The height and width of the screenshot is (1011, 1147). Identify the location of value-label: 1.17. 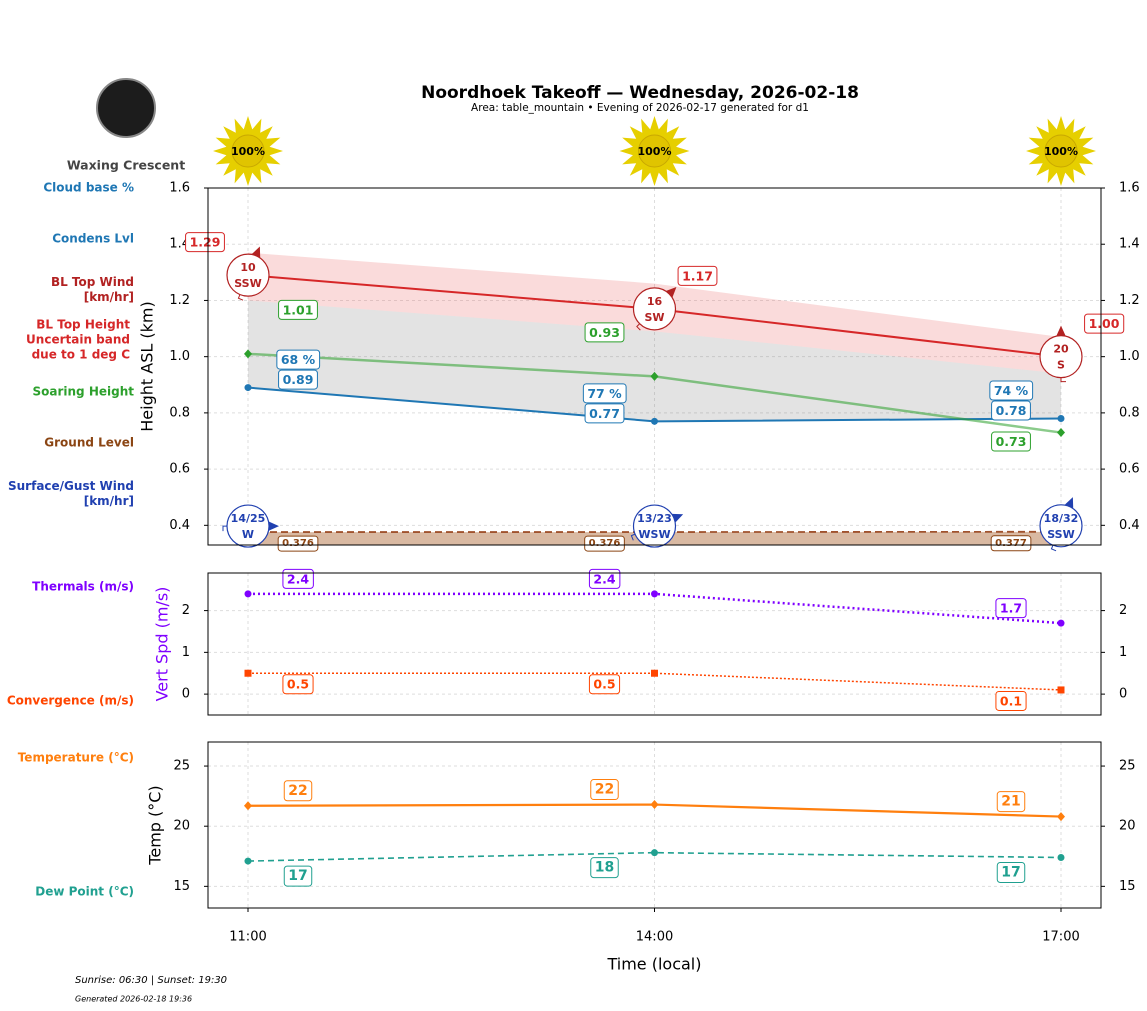
(697, 275).